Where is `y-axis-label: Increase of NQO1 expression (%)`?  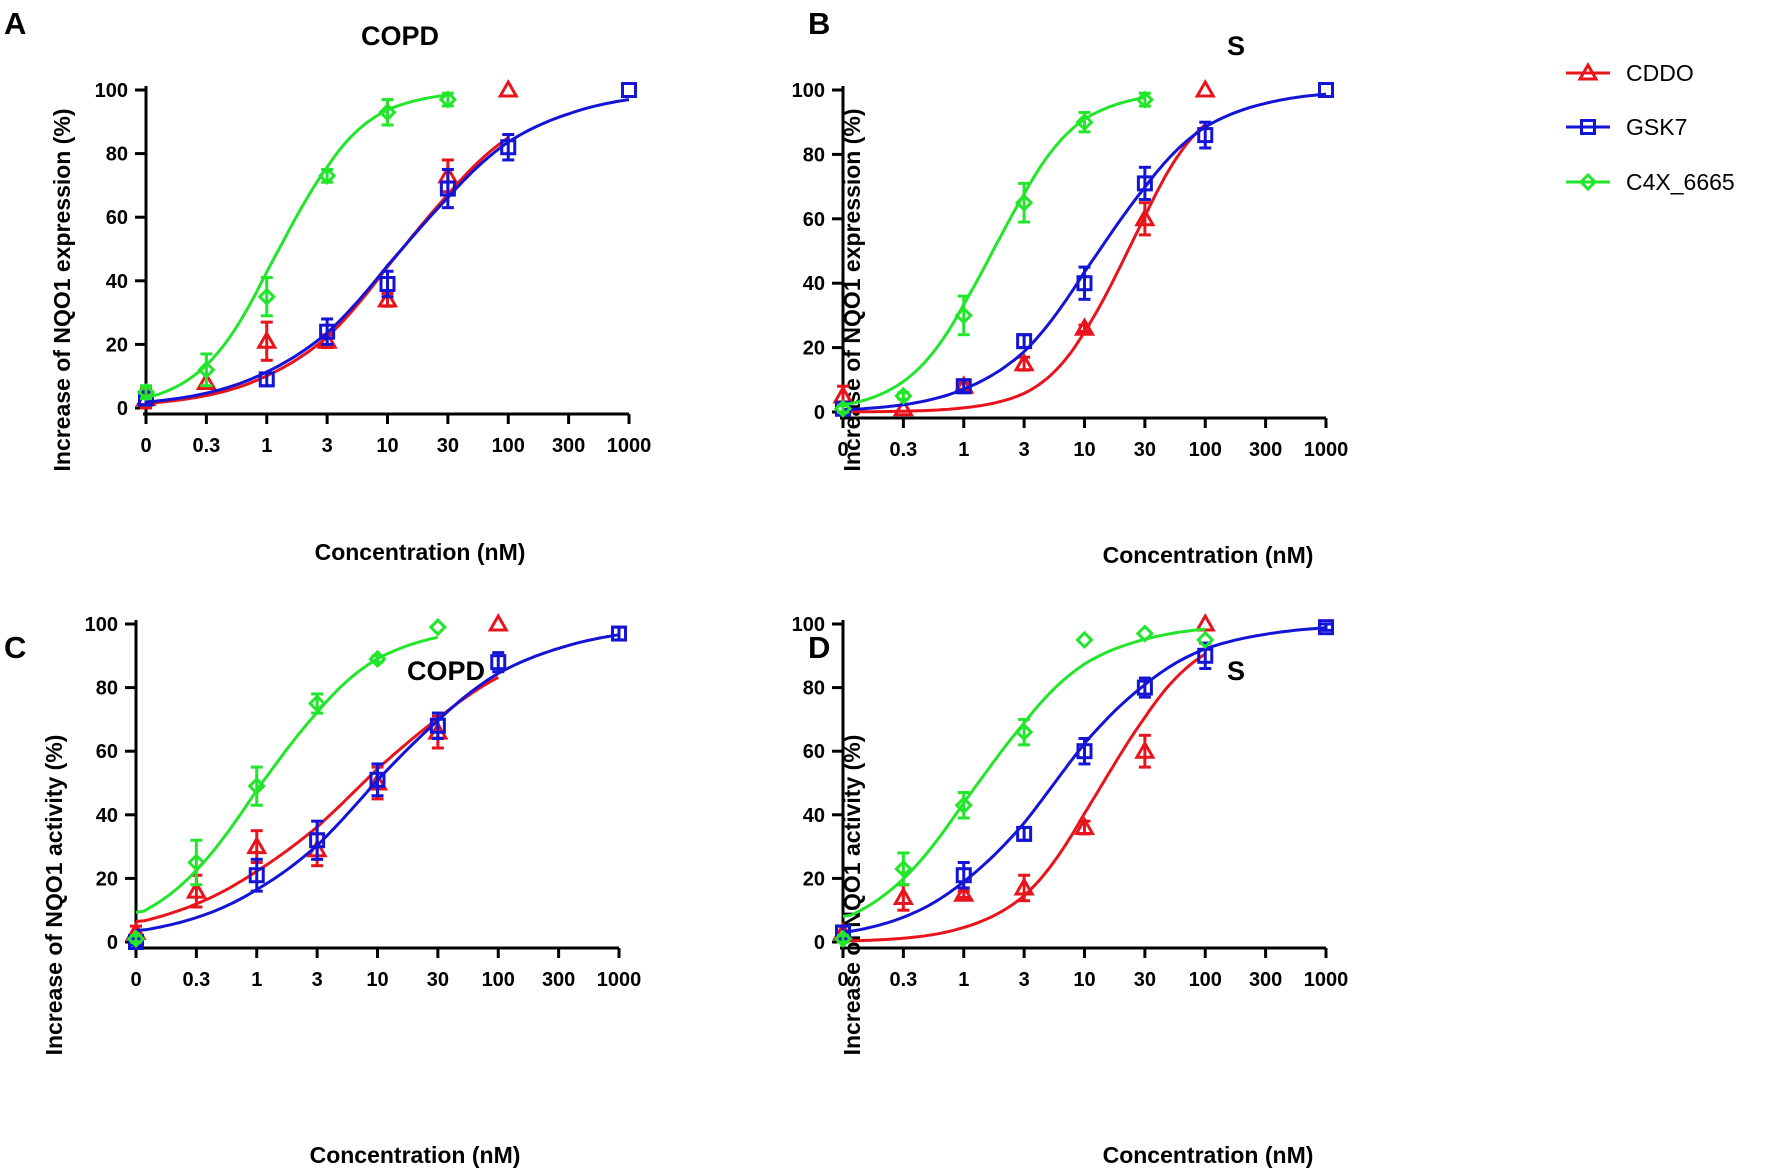
y-axis-label: Increase of NQO1 expression (%) is located at coordinates (62, 289).